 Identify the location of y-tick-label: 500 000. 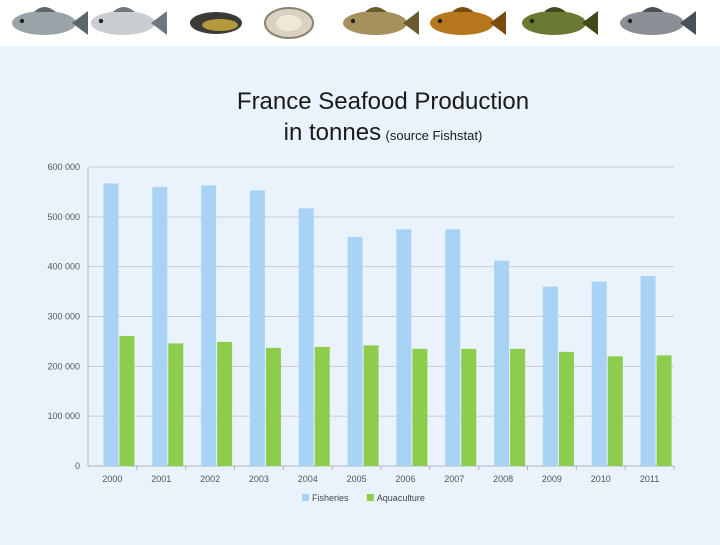
(63, 217).